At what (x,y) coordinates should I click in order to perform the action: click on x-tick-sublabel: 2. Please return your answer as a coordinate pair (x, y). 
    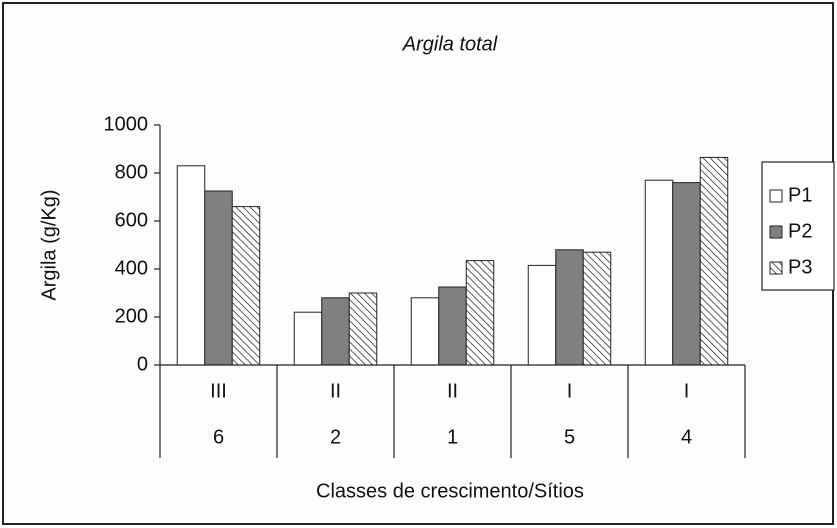
    Looking at the image, I should click on (335, 437).